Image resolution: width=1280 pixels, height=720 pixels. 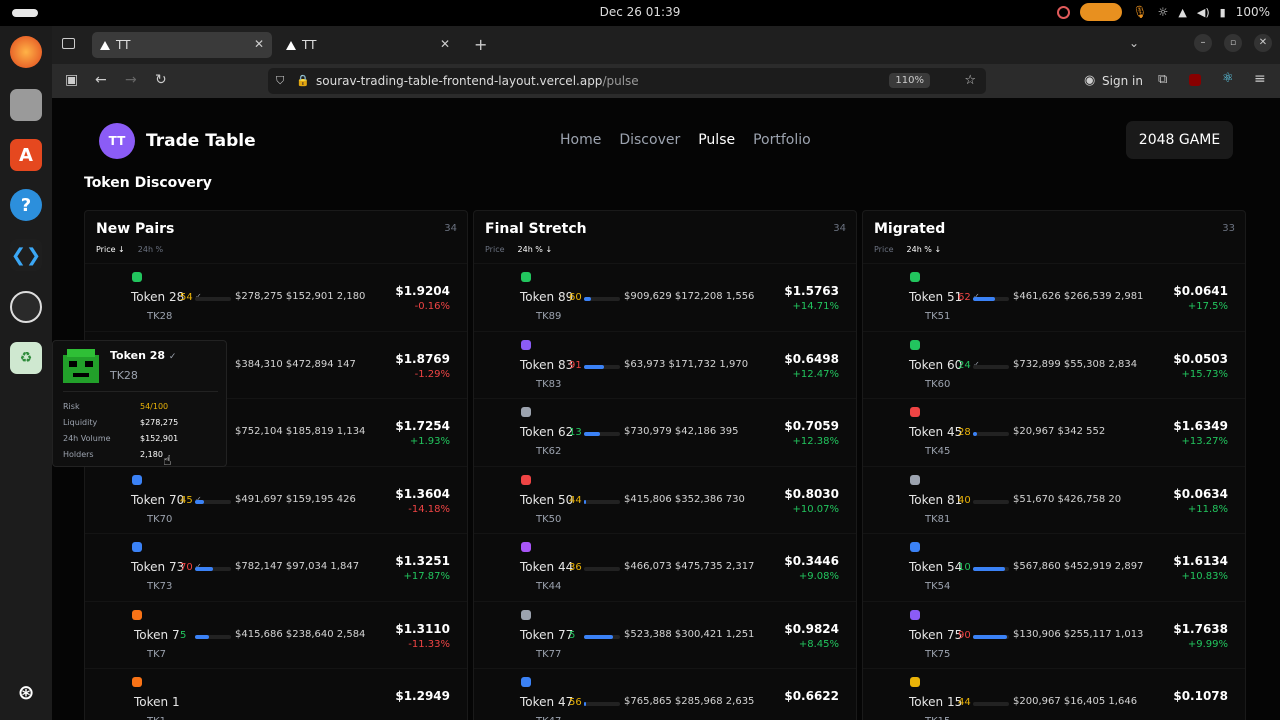 I want to click on token-name: Token 83, so click(x=547, y=364).